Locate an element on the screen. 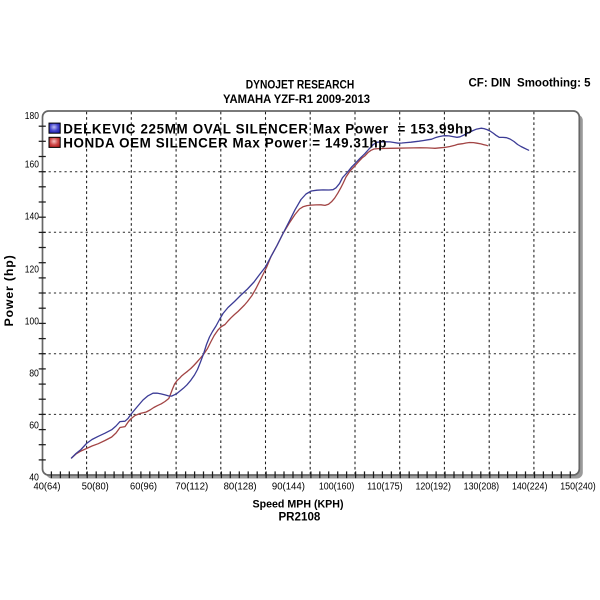 The height and width of the screenshot is (600, 600). svg-text: 50(80) is located at coordinates (95, 487).